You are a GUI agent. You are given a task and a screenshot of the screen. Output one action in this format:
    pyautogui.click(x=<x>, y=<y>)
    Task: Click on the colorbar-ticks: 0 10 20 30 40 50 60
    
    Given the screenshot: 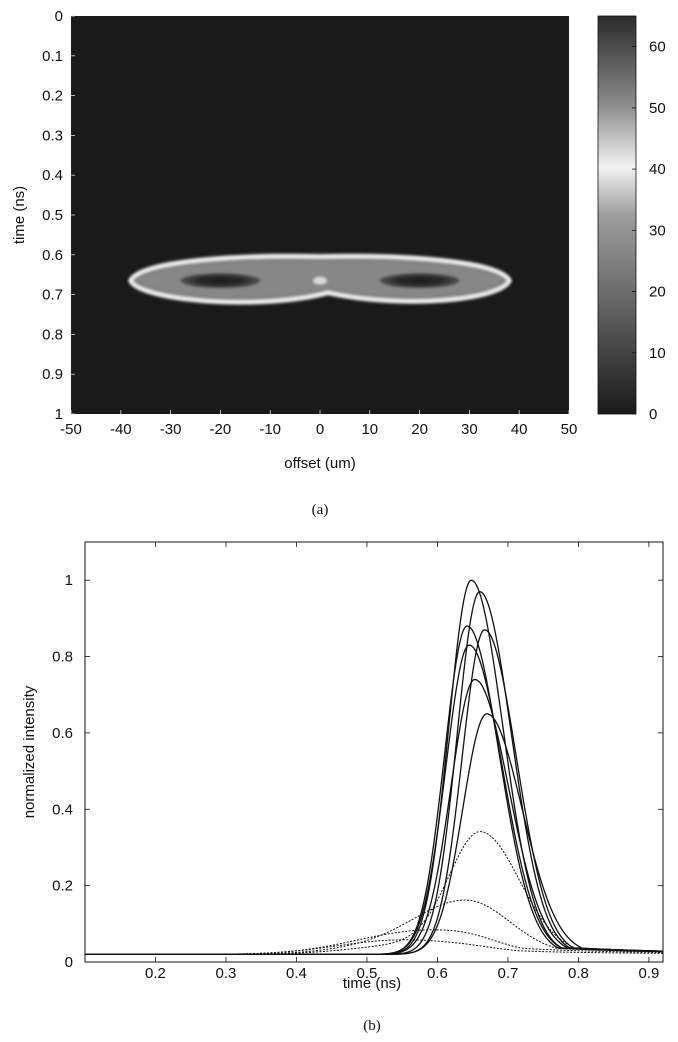 What is the action you would take?
    pyautogui.click(x=649, y=231)
    